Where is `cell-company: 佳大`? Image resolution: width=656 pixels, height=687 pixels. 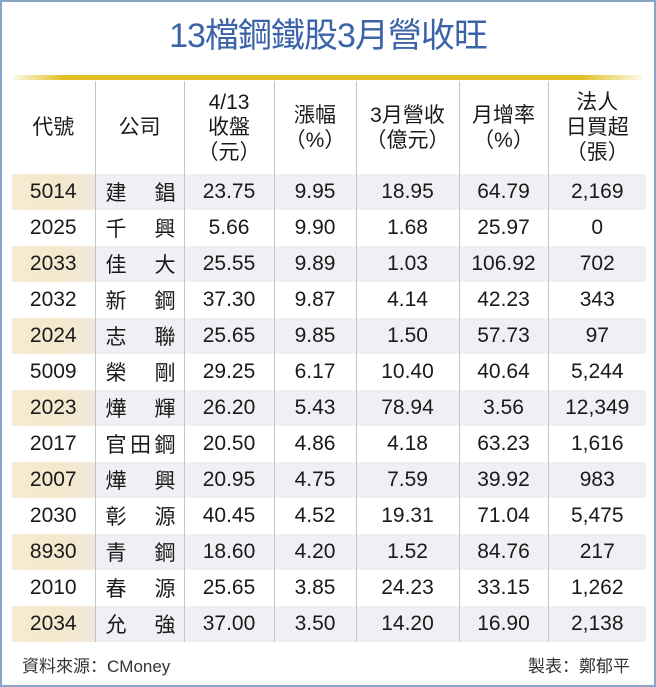 cell-company: 佳大 is located at coordinates (139, 264).